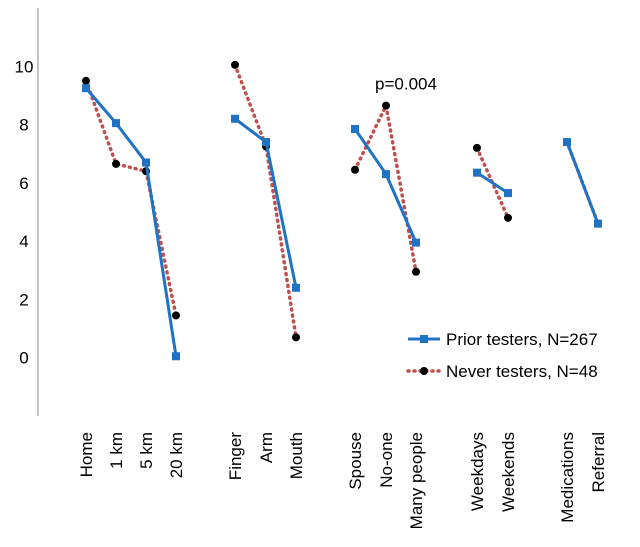 This screenshot has height=547, width=640. What do you see at coordinates (86, 88) in the screenshot?
I see `data-point-prior-testers-n-267-home` at bounding box center [86, 88].